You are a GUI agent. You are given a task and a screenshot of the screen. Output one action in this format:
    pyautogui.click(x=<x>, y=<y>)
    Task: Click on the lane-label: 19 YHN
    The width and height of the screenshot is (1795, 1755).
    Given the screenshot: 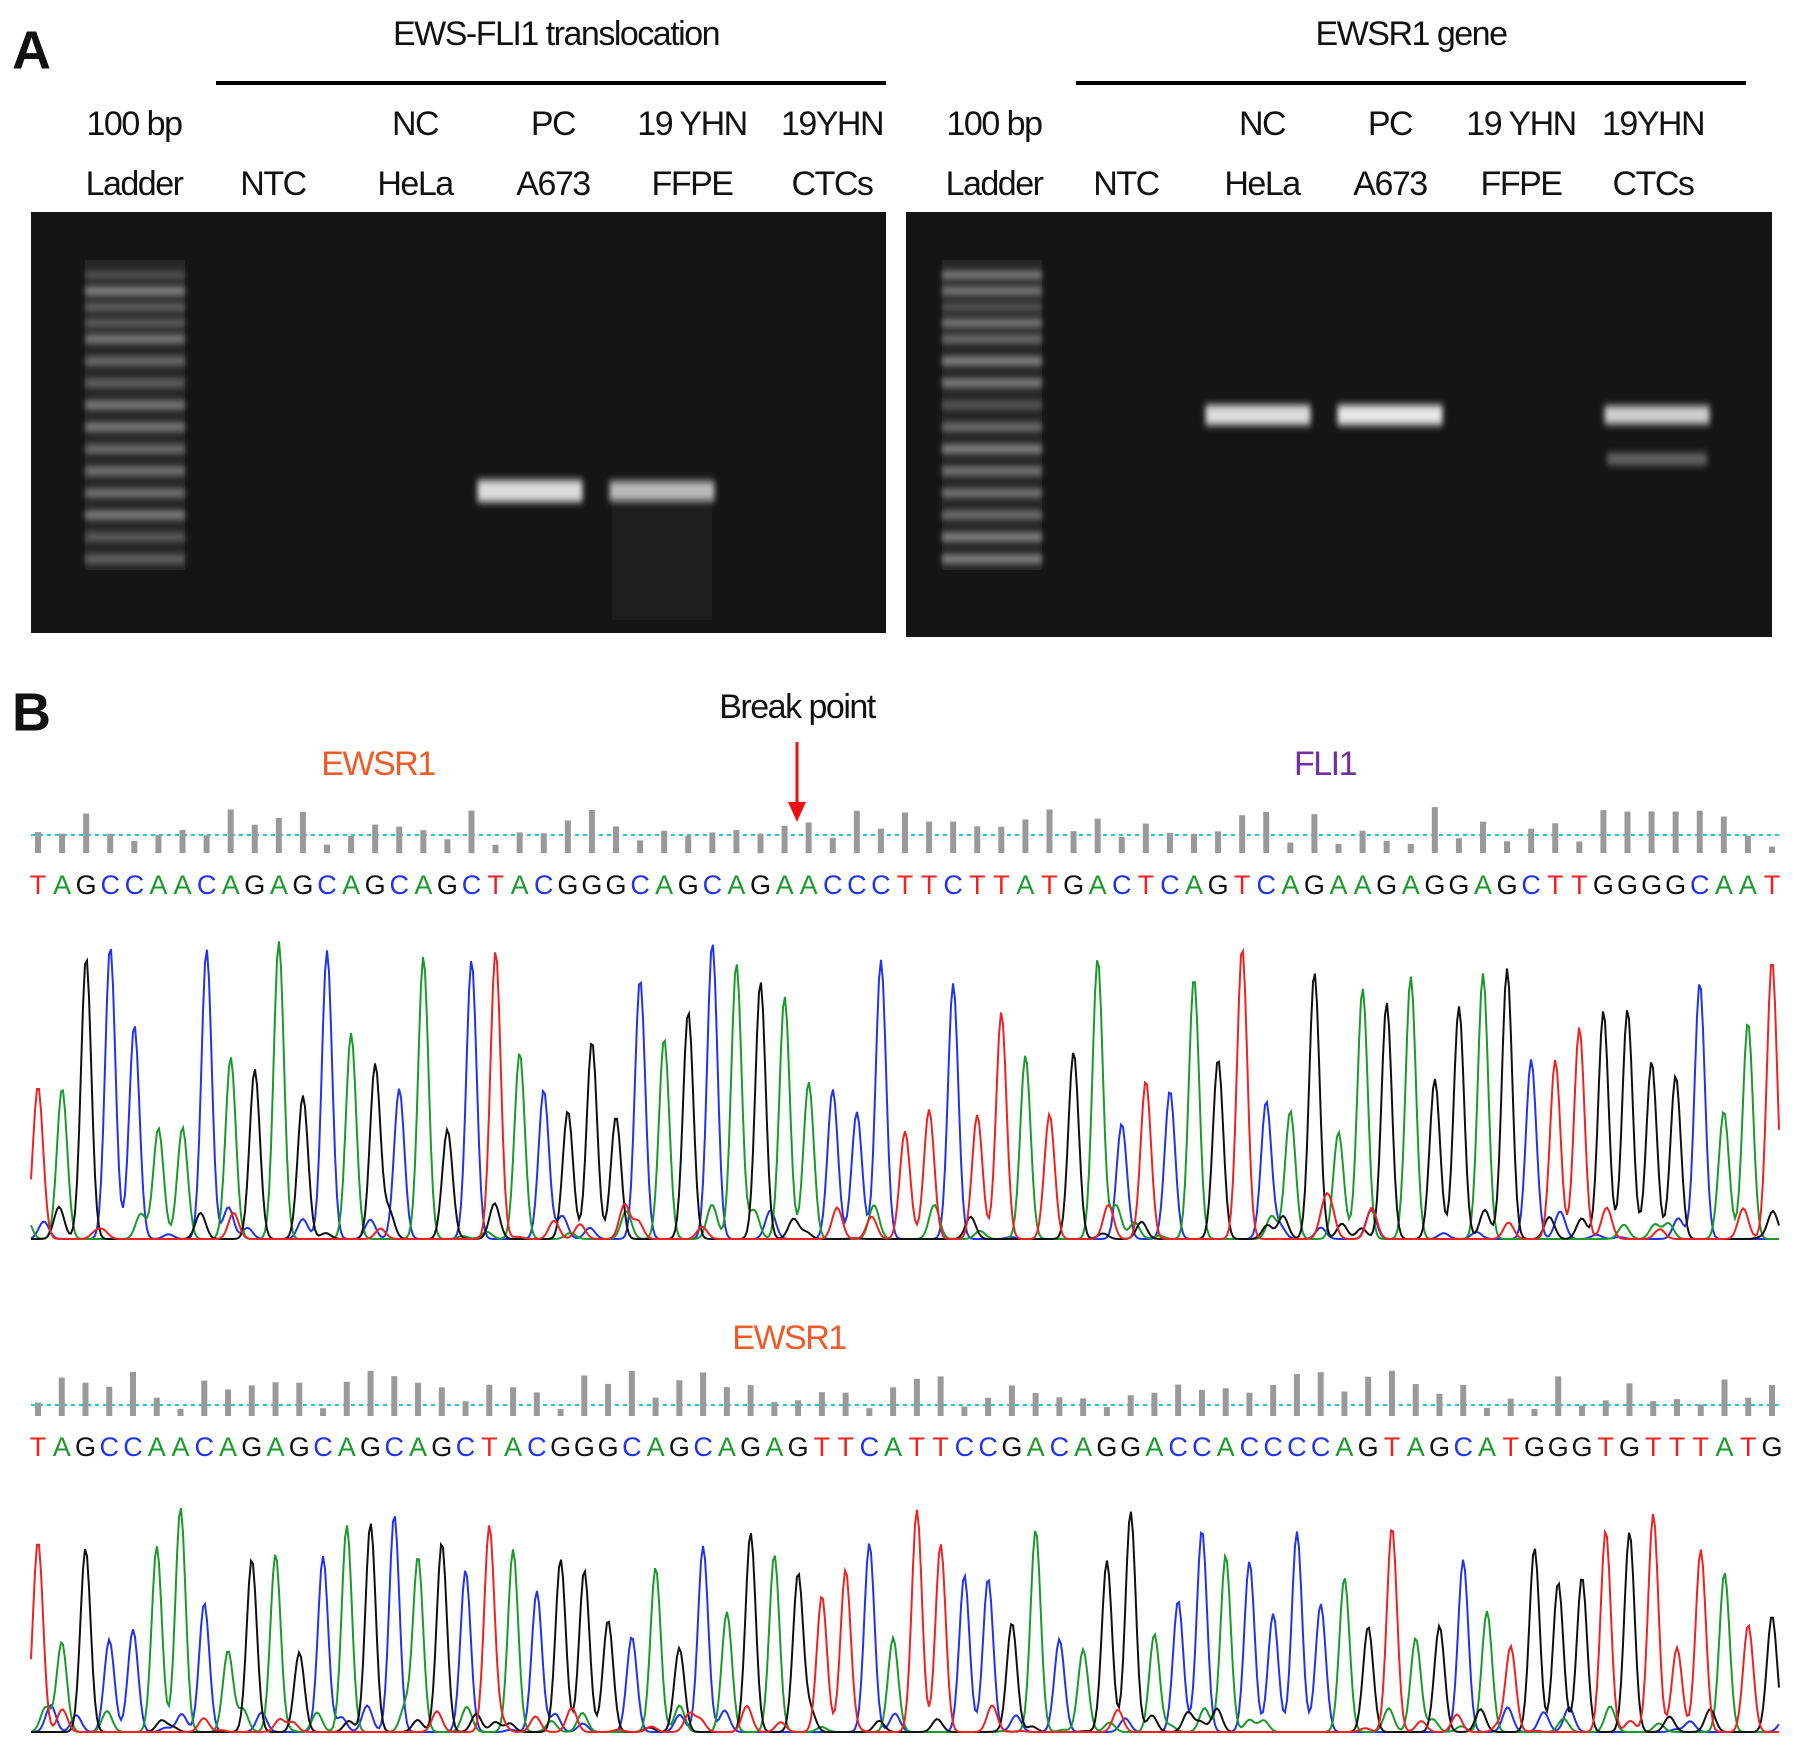 What is the action you would take?
    pyautogui.click(x=1520, y=124)
    